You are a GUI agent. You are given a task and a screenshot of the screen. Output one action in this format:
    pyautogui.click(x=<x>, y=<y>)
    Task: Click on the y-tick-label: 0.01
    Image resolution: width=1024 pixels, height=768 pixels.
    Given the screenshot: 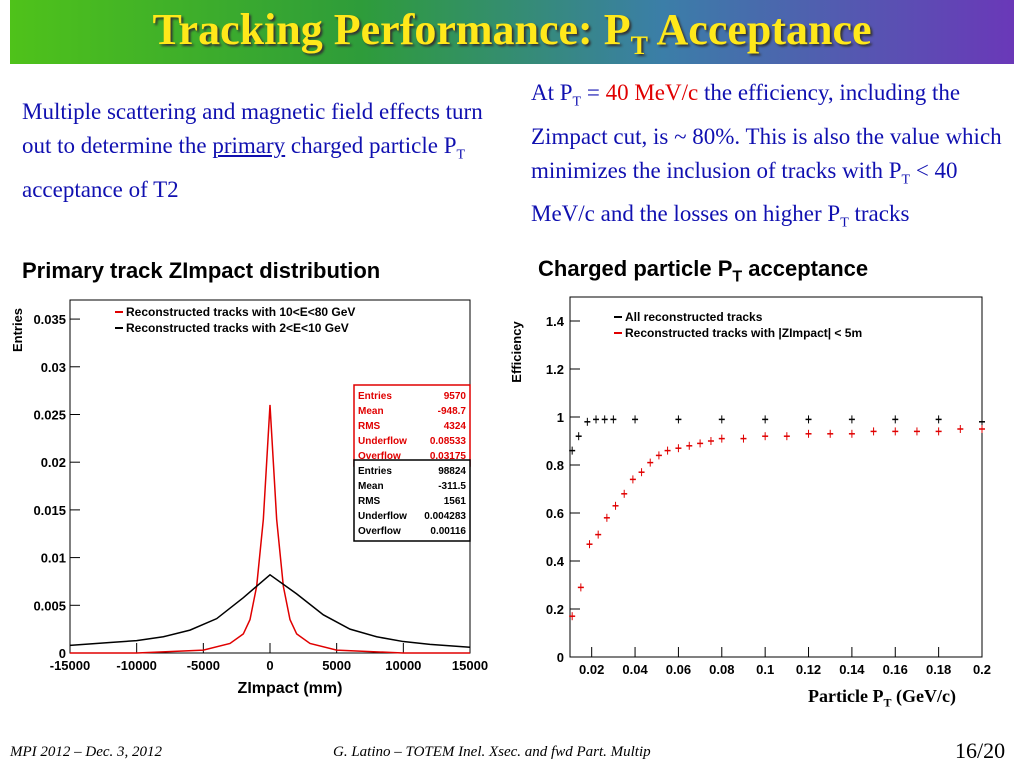 What is the action you would take?
    pyautogui.click(x=53, y=558)
    